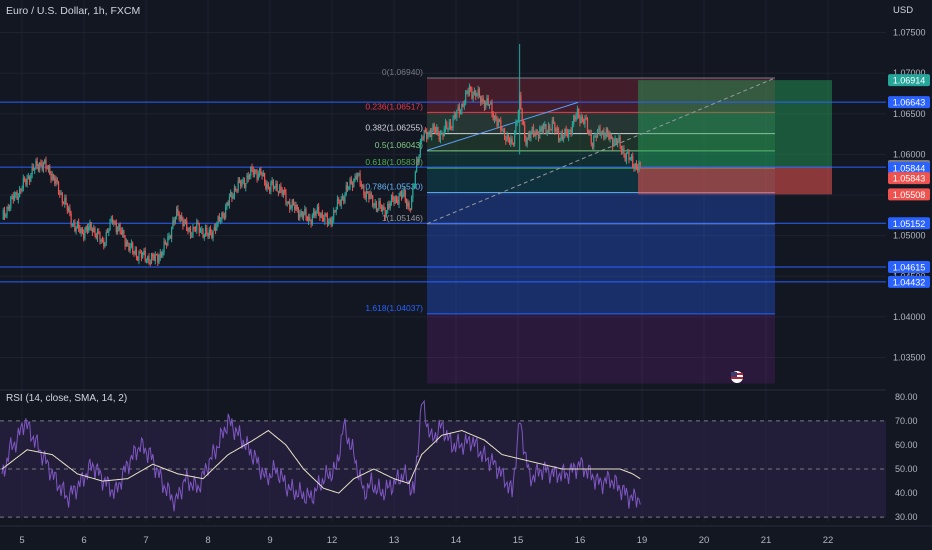 The height and width of the screenshot is (550, 932). Describe the element at coordinates (502, 126) in the screenshot. I see `trend-line` at that location.